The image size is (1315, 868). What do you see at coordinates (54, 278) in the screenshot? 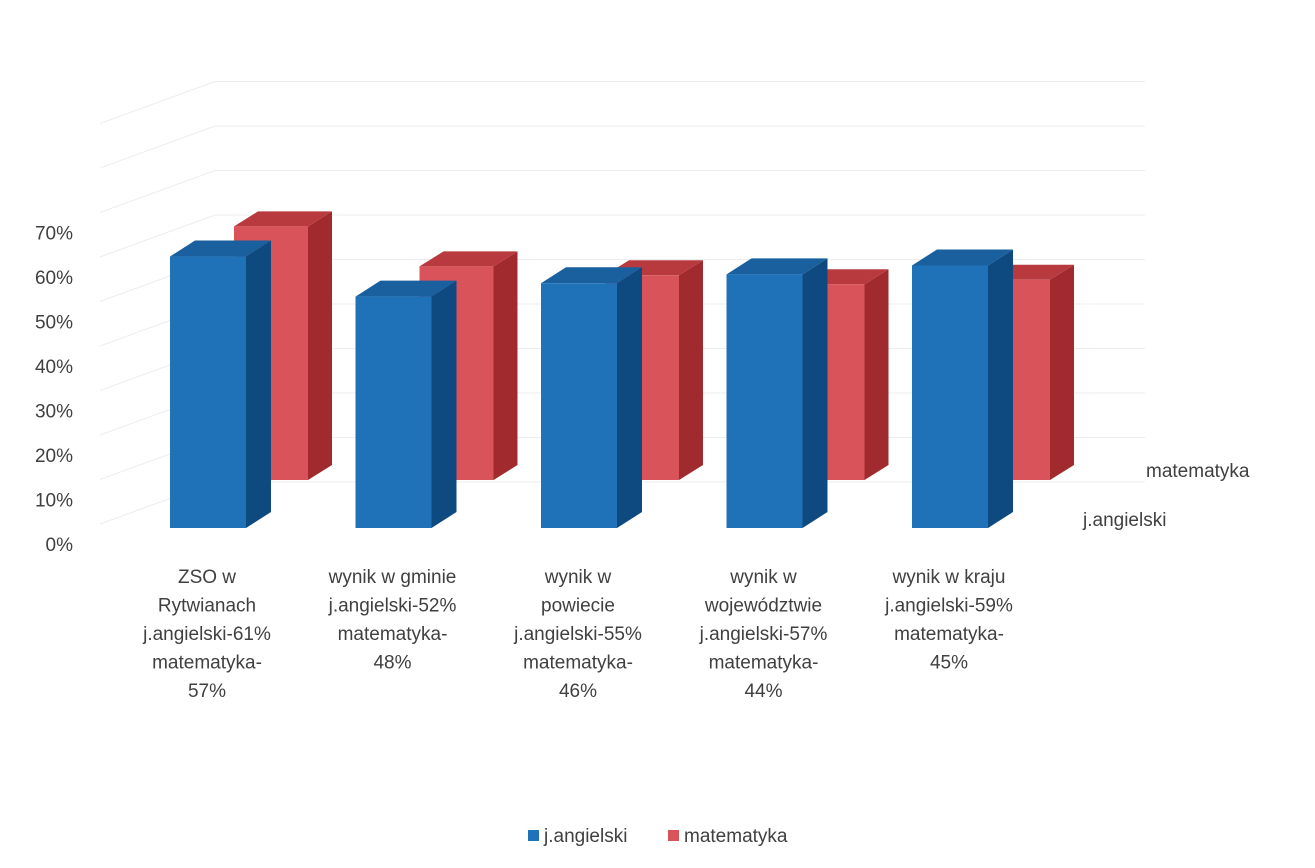
I see `y-tick-label: 60%` at bounding box center [54, 278].